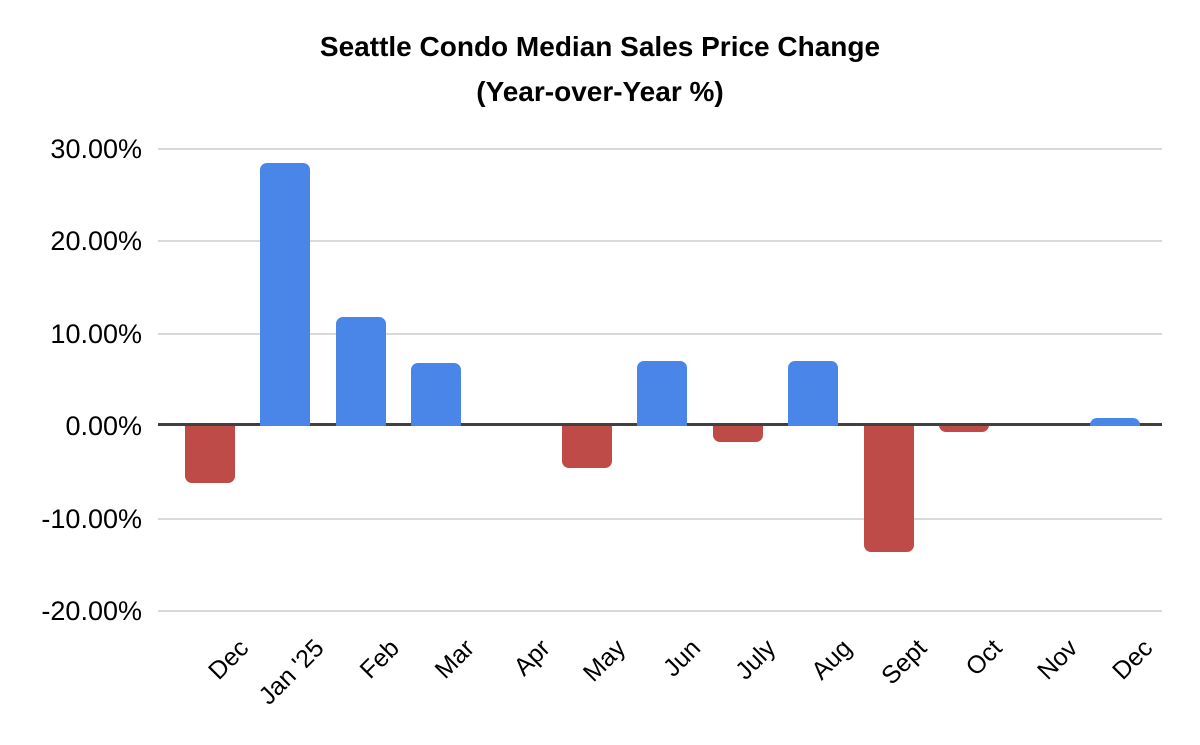  I want to click on y-tick-label: -20.00%, so click(91, 611).